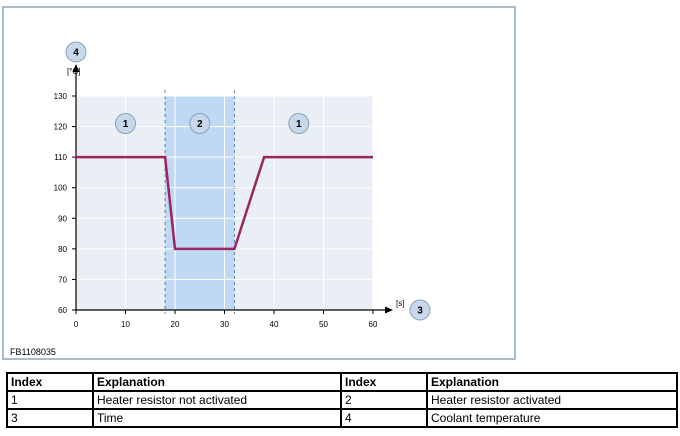  I want to click on y-tick-label: 70, so click(62, 279).